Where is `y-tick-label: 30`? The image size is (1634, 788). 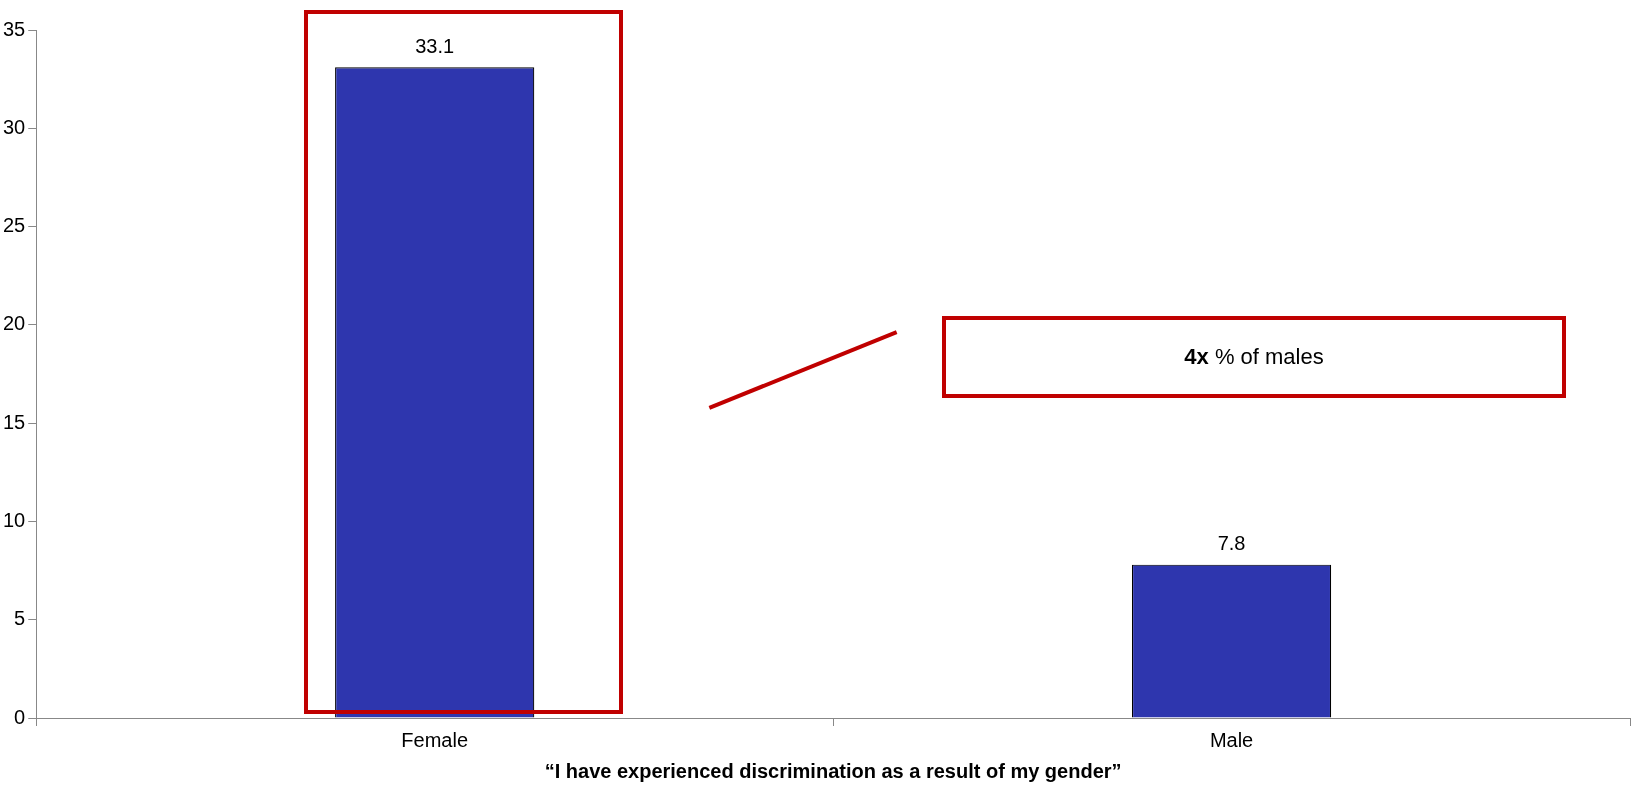 y-tick-label: 30 is located at coordinates (14, 126).